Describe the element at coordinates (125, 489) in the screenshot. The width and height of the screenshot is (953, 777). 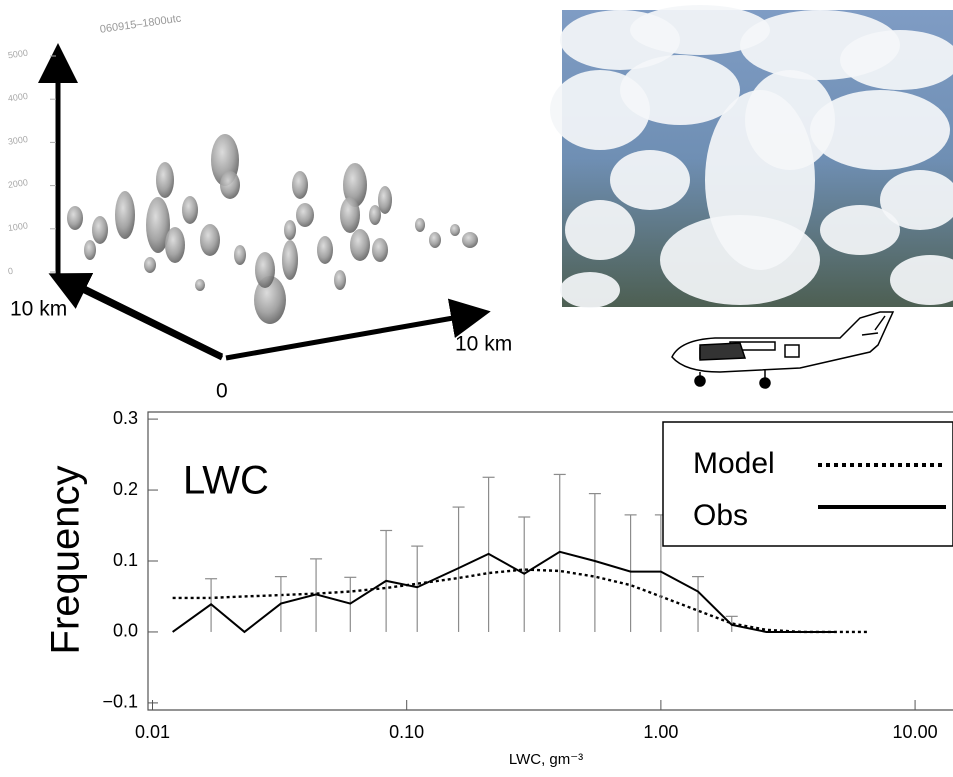
I see `y-tick-label: 0.2` at that location.